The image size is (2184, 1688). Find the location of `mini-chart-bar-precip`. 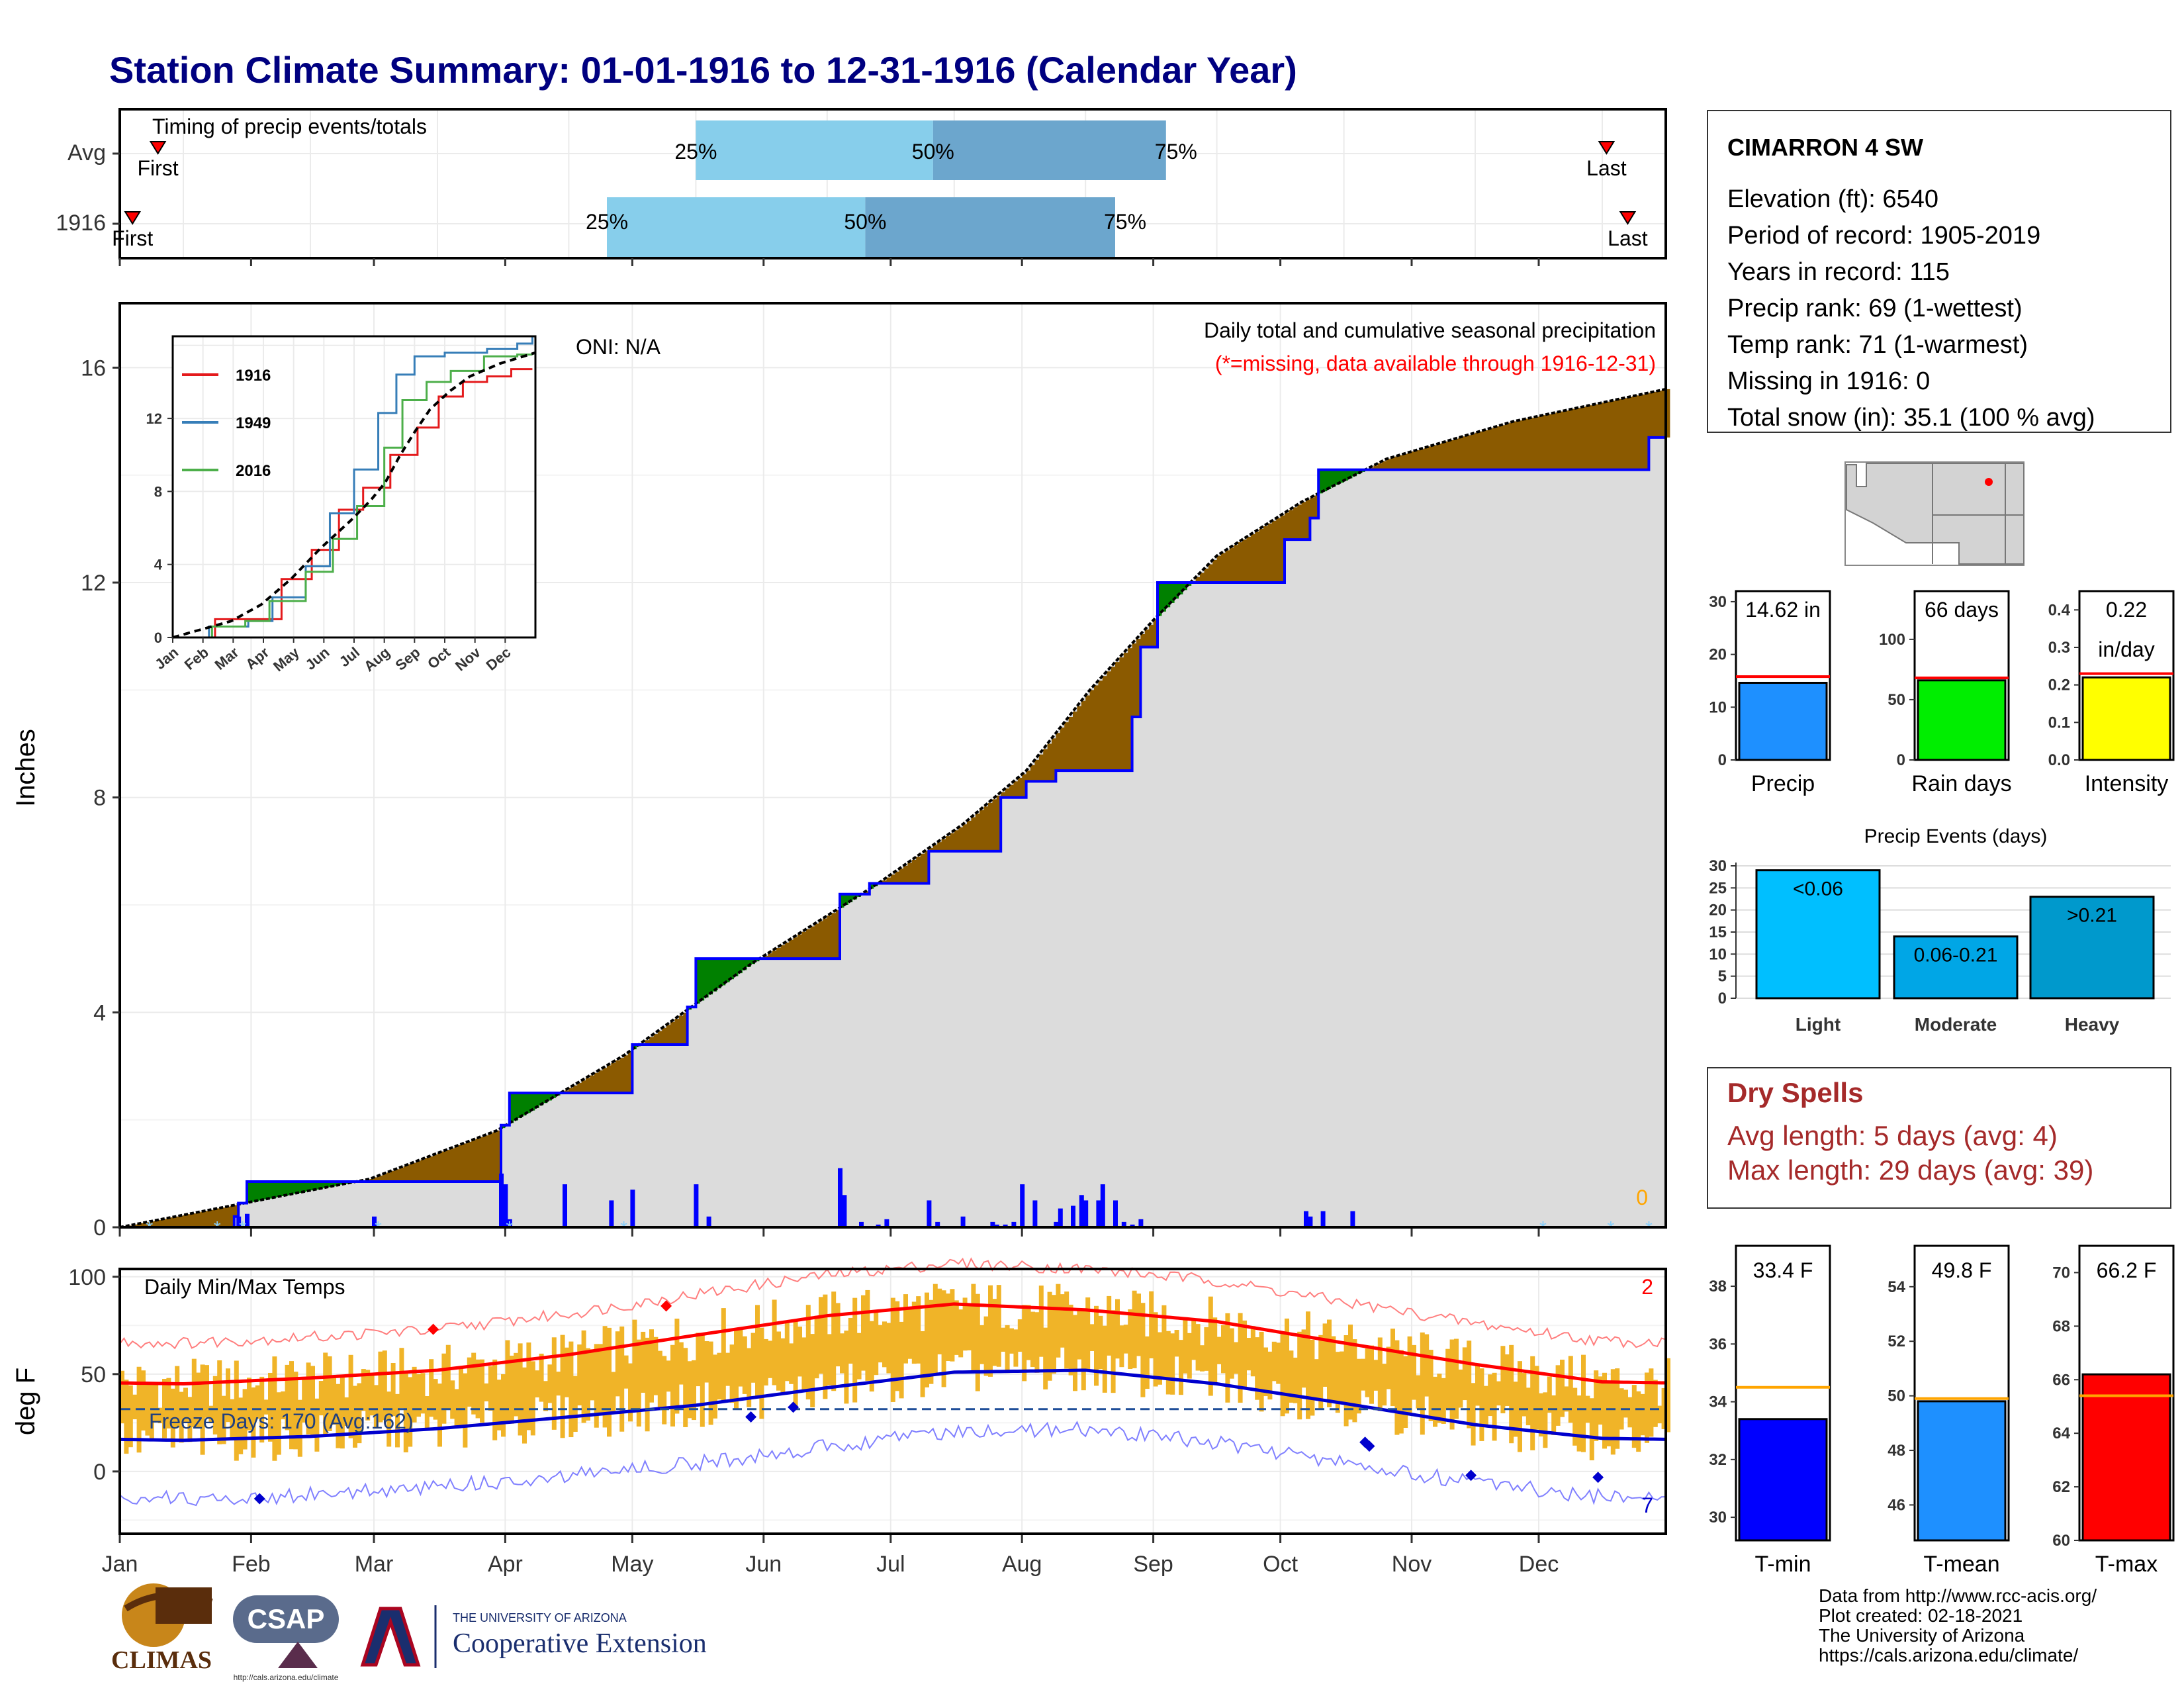

mini-chart-bar-precip is located at coordinates (1783, 721).